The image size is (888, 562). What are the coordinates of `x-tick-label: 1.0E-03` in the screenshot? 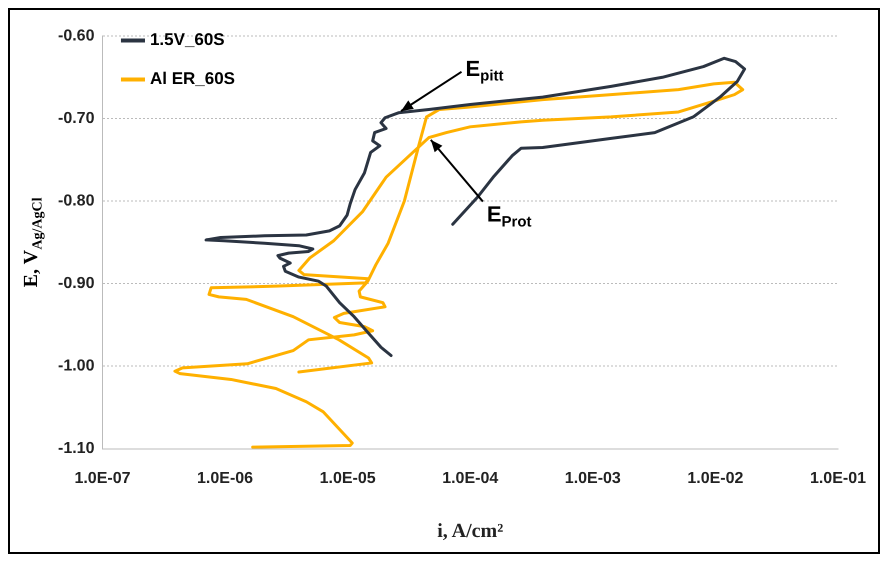 It's located at (592, 478).